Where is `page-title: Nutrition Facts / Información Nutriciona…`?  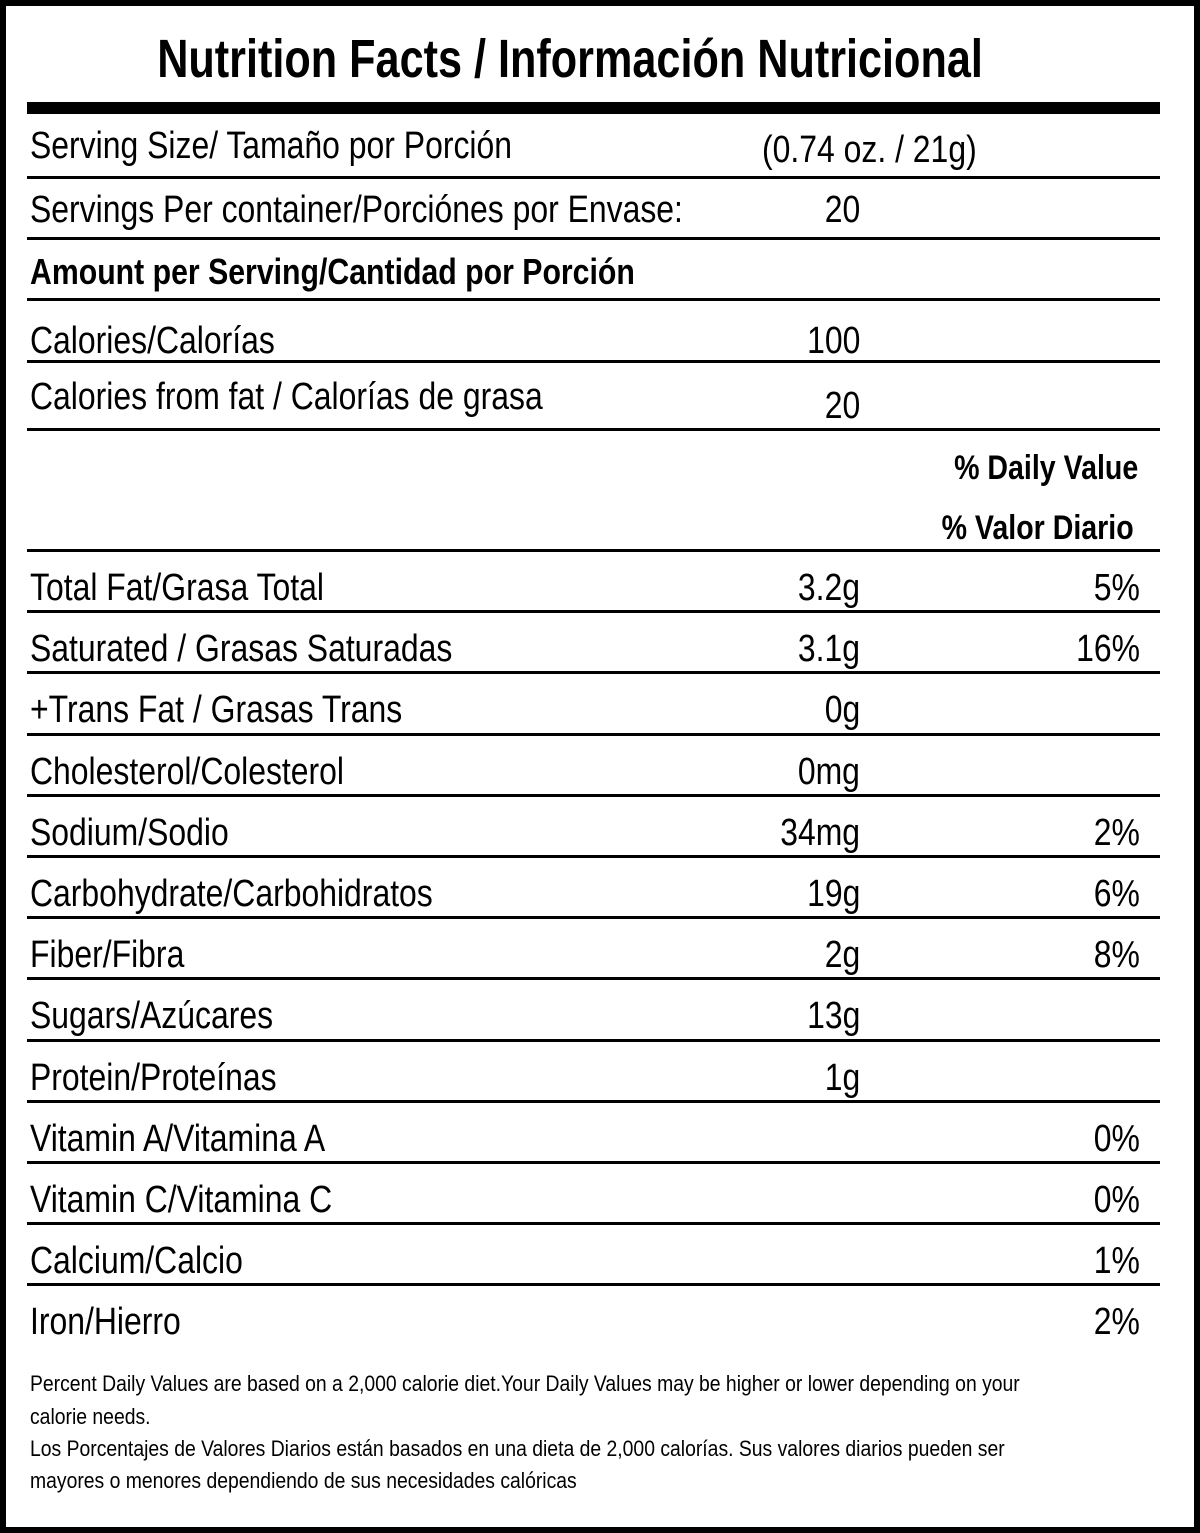
page-title: Nutrition Facts / Información Nutriciona… is located at coordinates (570, 59).